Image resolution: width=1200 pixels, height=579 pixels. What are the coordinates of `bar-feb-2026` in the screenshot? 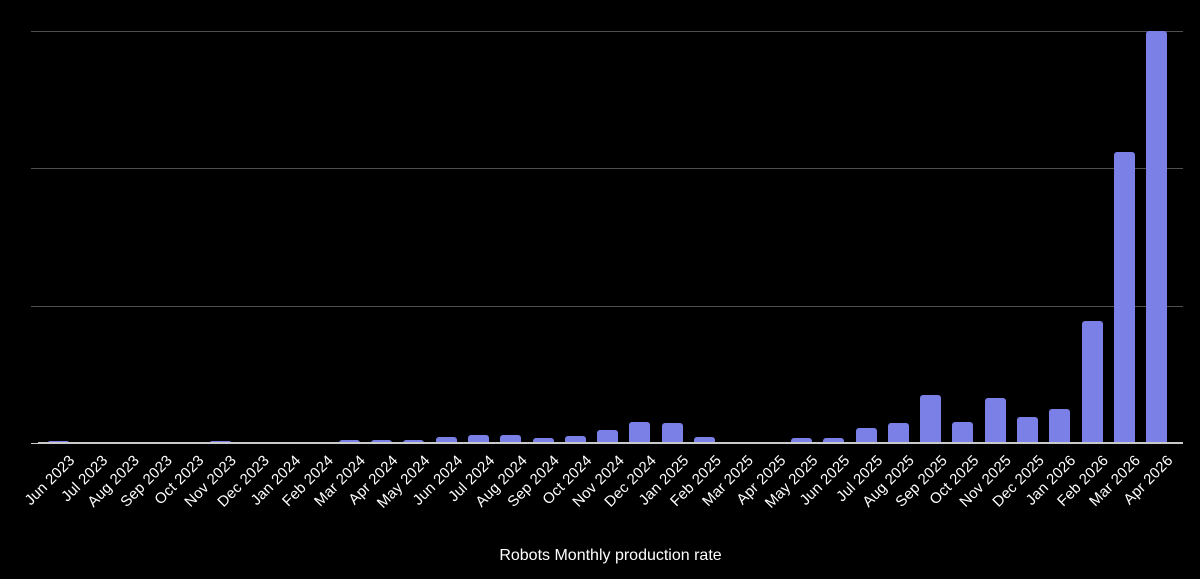 It's located at (1092, 381).